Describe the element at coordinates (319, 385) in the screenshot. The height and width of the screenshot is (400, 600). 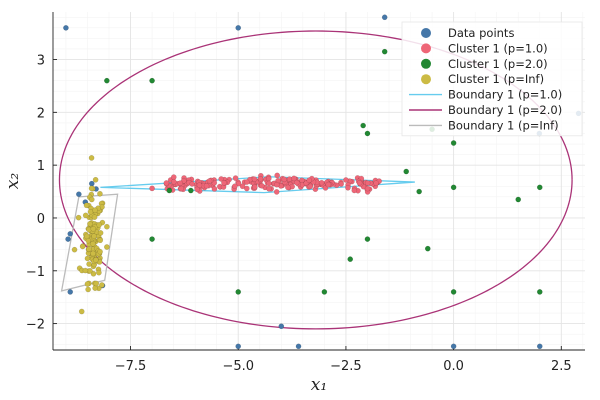
I see `x-axis-label: x₁` at that location.